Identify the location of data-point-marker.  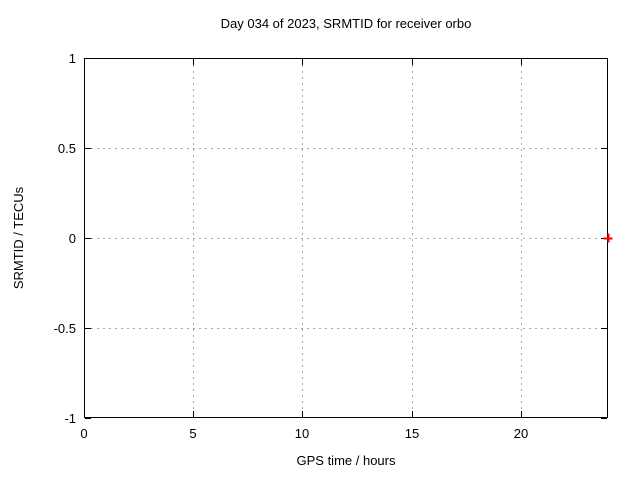
(608, 238).